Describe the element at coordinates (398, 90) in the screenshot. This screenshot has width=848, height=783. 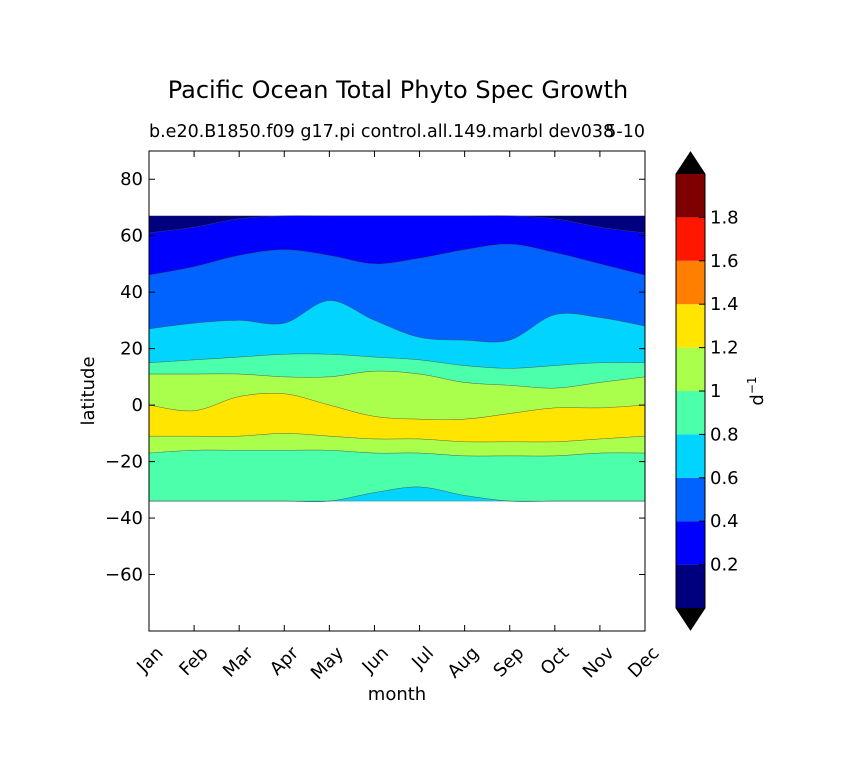
I see `chart-title: Pacific Ocean Total Phyto Spec Growth` at that location.